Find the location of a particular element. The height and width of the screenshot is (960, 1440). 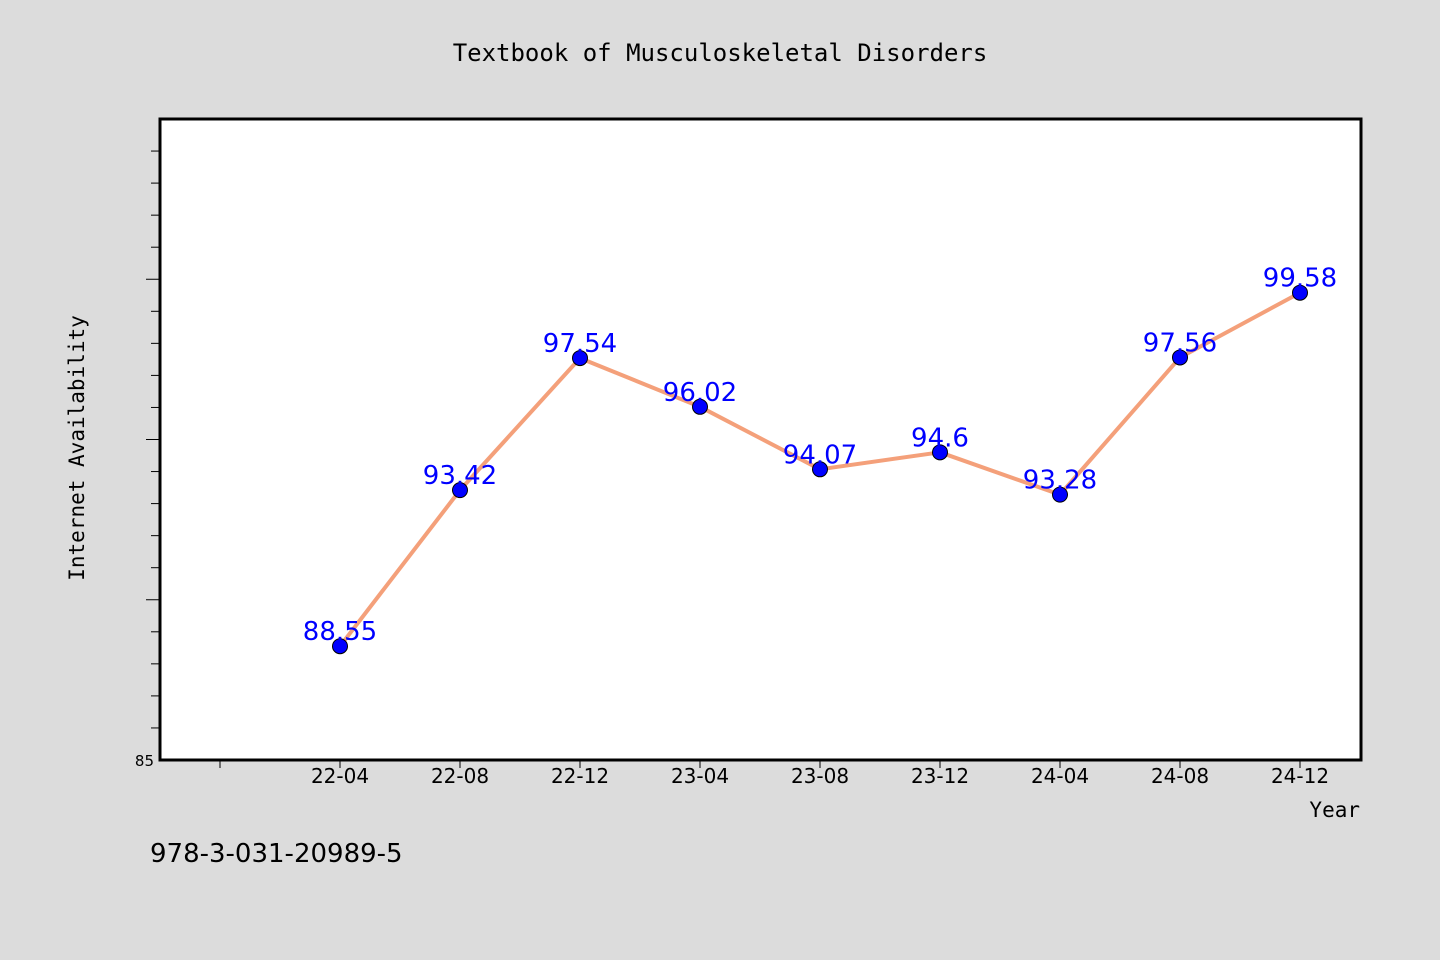

data-label: 93.28 is located at coordinates (1060, 481).